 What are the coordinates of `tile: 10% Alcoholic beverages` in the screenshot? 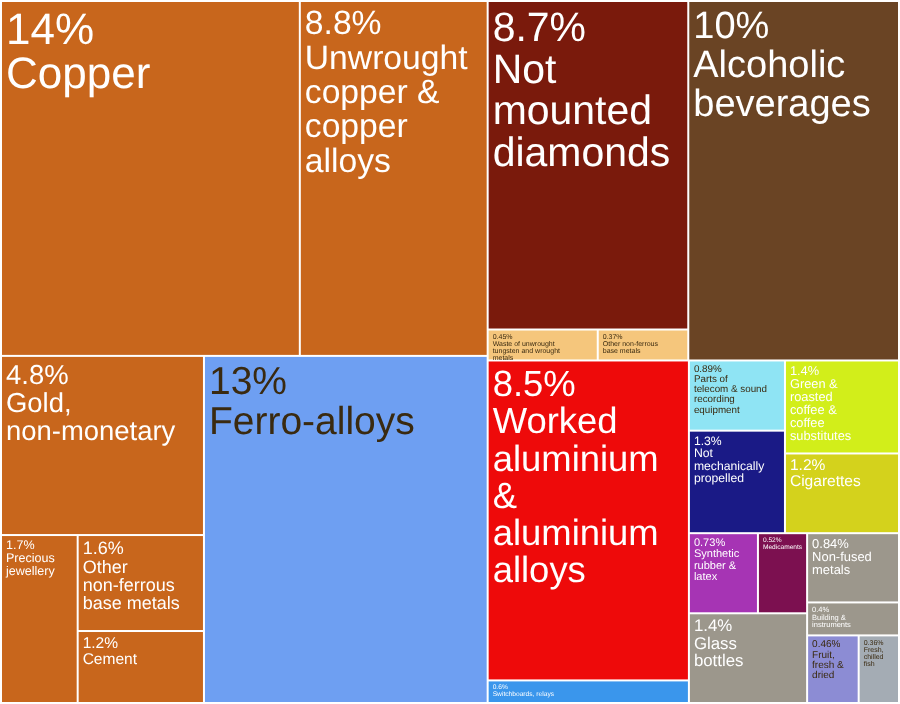 It's located at (793, 181).